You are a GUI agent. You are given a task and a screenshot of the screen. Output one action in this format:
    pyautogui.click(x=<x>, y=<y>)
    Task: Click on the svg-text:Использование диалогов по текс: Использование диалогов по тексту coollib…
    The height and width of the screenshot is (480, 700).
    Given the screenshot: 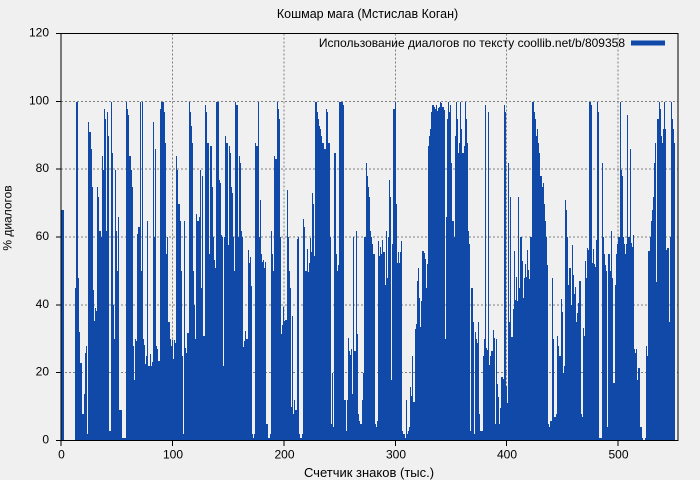 What is the action you would take?
    pyautogui.click(x=472, y=43)
    